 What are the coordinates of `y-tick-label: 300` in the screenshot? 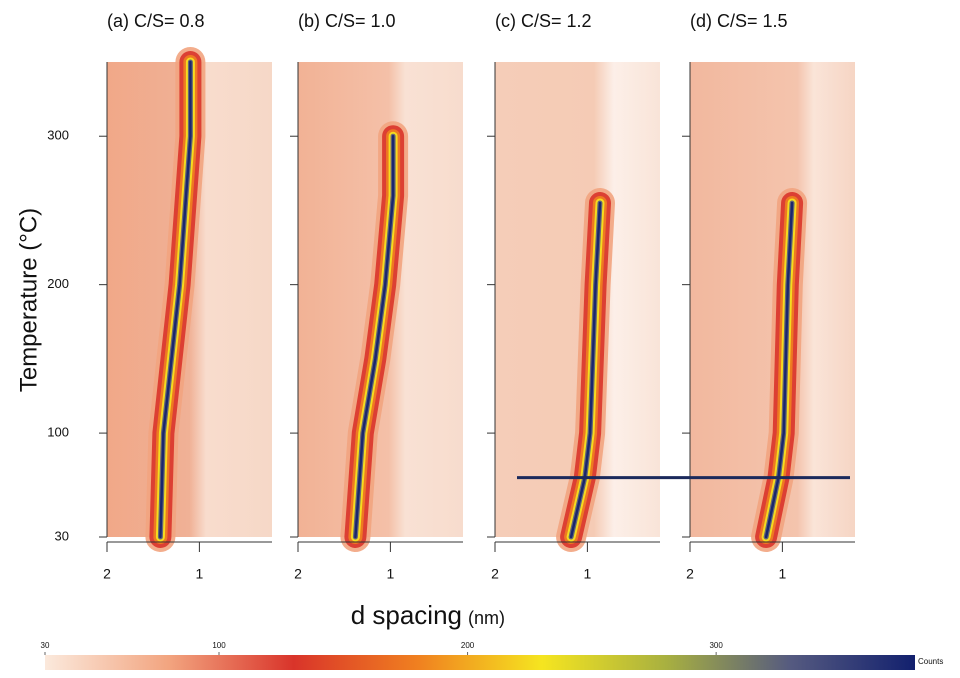 It's located at (58, 135).